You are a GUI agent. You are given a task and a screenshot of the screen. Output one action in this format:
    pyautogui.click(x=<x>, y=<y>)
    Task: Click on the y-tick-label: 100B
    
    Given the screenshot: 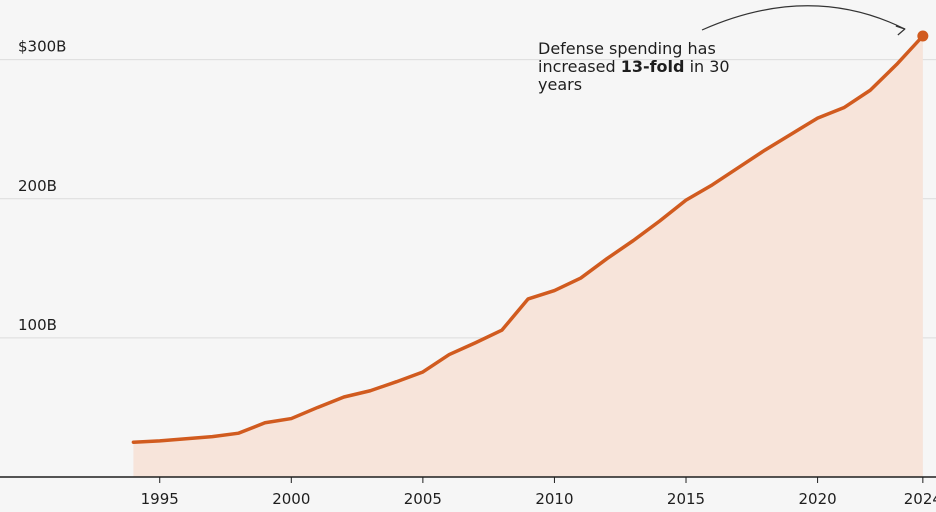 What is the action you would take?
    pyautogui.click(x=37, y=325)
    